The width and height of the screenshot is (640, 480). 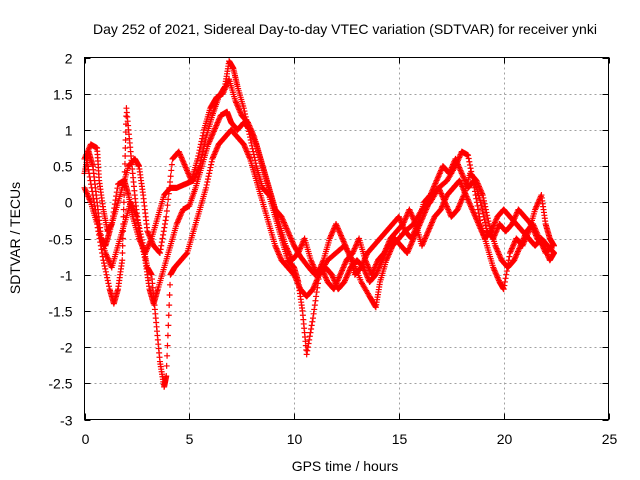 What do you see at coordinates (66, 421) in the screenshot?
I see `y-tick-label: -3` at bounding box center [66, 421].